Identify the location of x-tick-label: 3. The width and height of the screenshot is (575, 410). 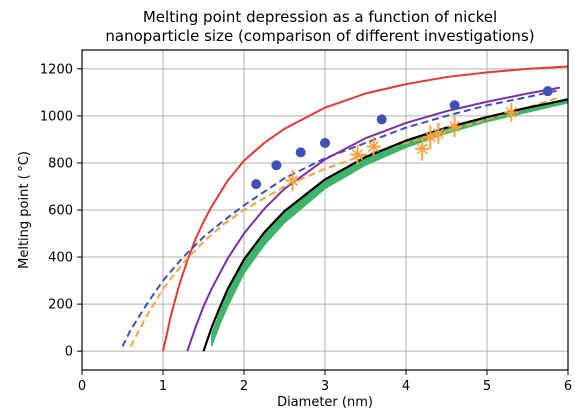
(325, 386).